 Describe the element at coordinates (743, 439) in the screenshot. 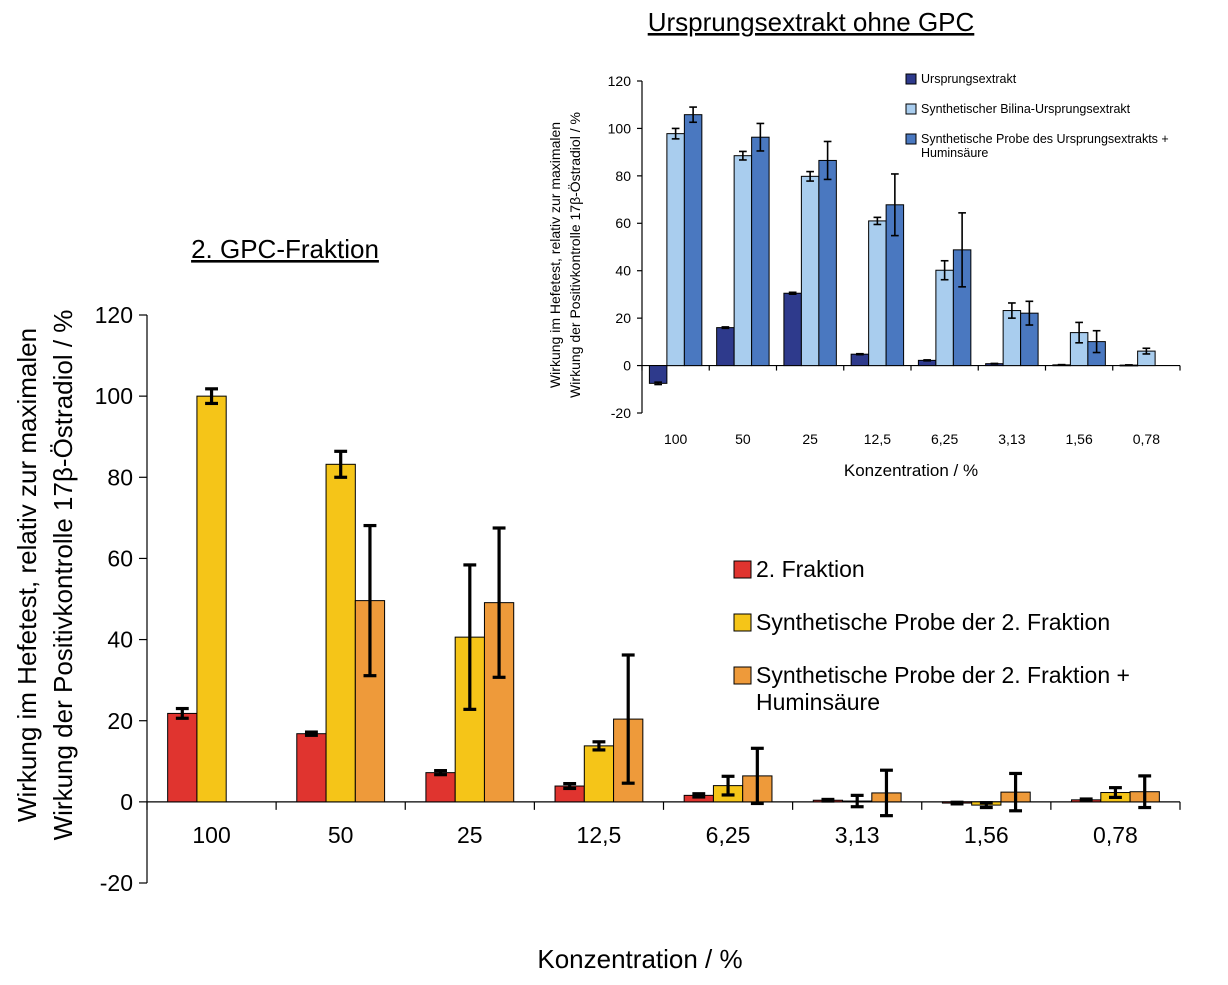

I see `inset-category-label: 50` at that location.